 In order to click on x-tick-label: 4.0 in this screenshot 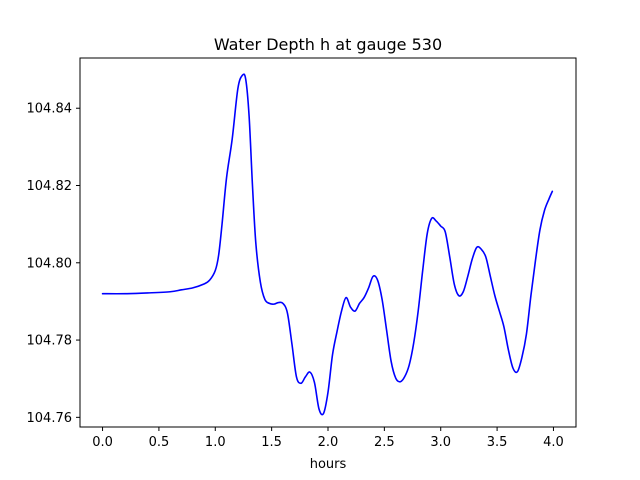, I will do `click(553, 442)`.